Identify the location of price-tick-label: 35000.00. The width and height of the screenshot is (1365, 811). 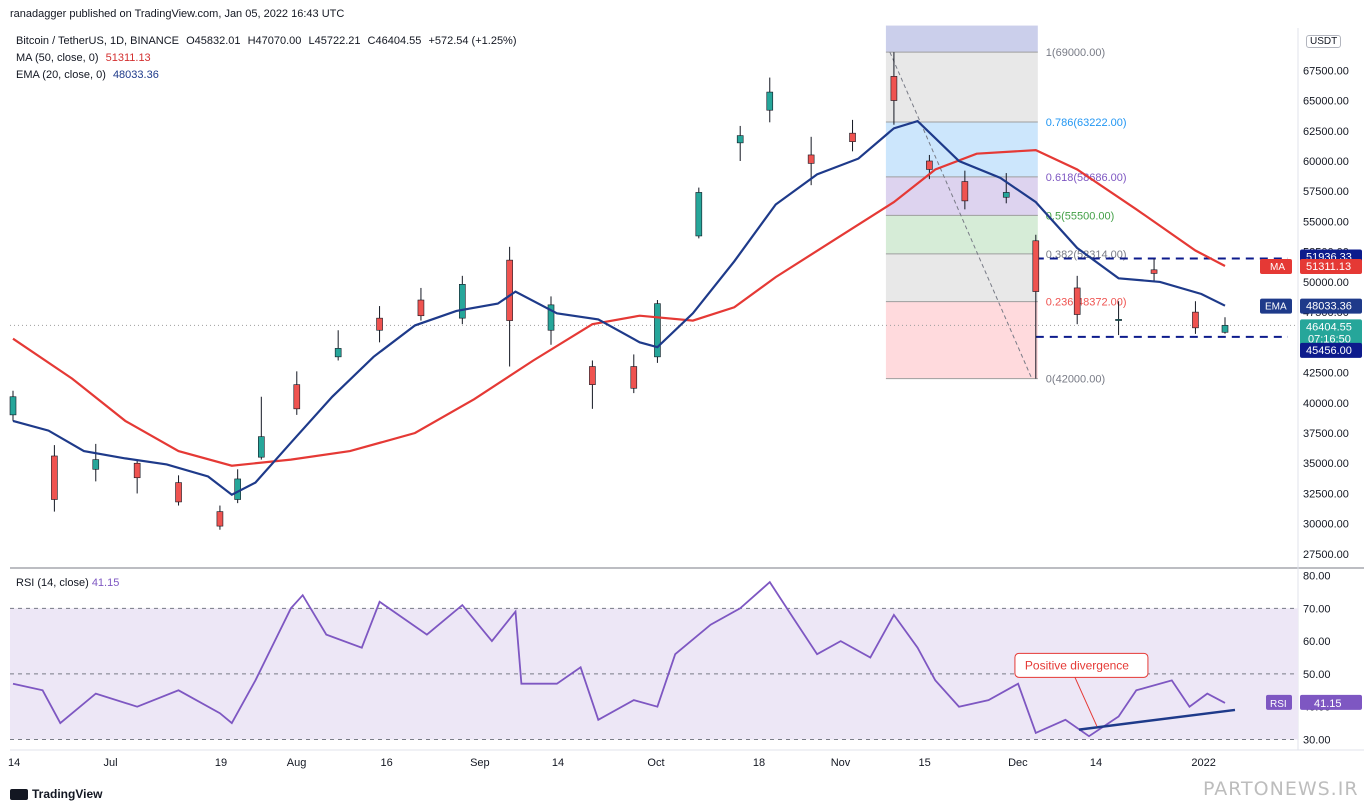
(1326, 464).